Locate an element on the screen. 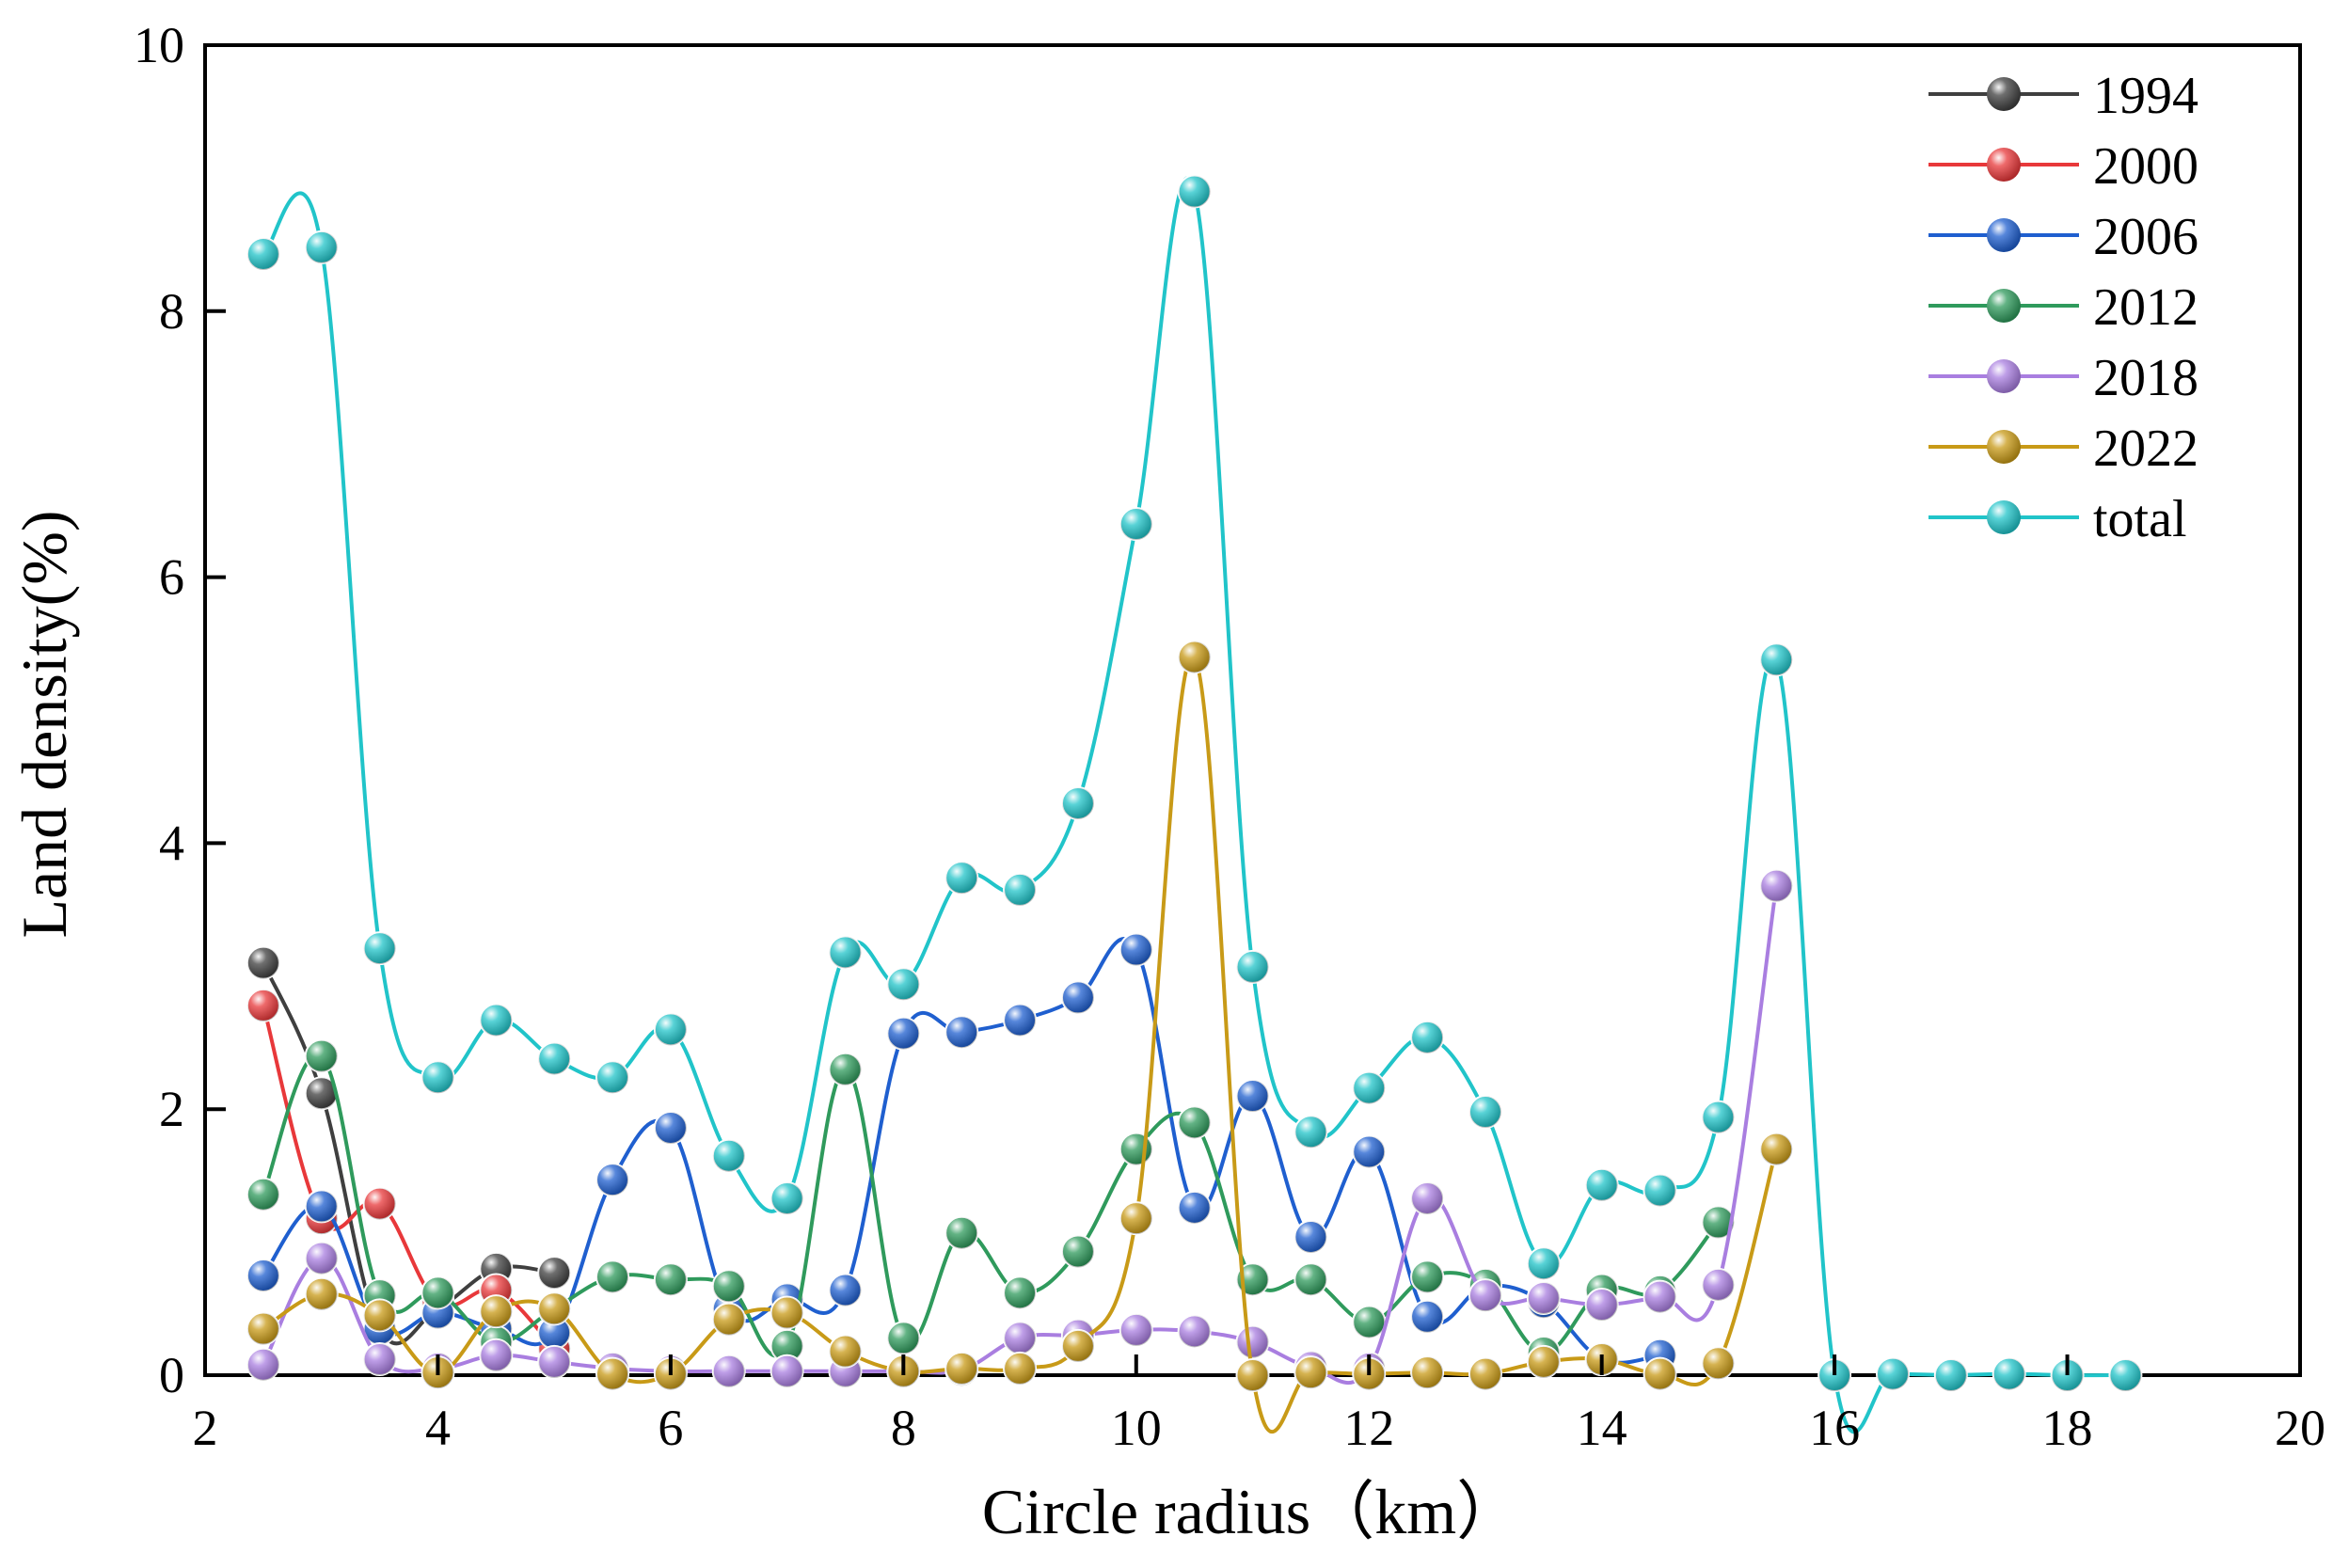 This screenshot has height=1568, width=2349. legend-label-total: total is located at coordinates (2140, 519).